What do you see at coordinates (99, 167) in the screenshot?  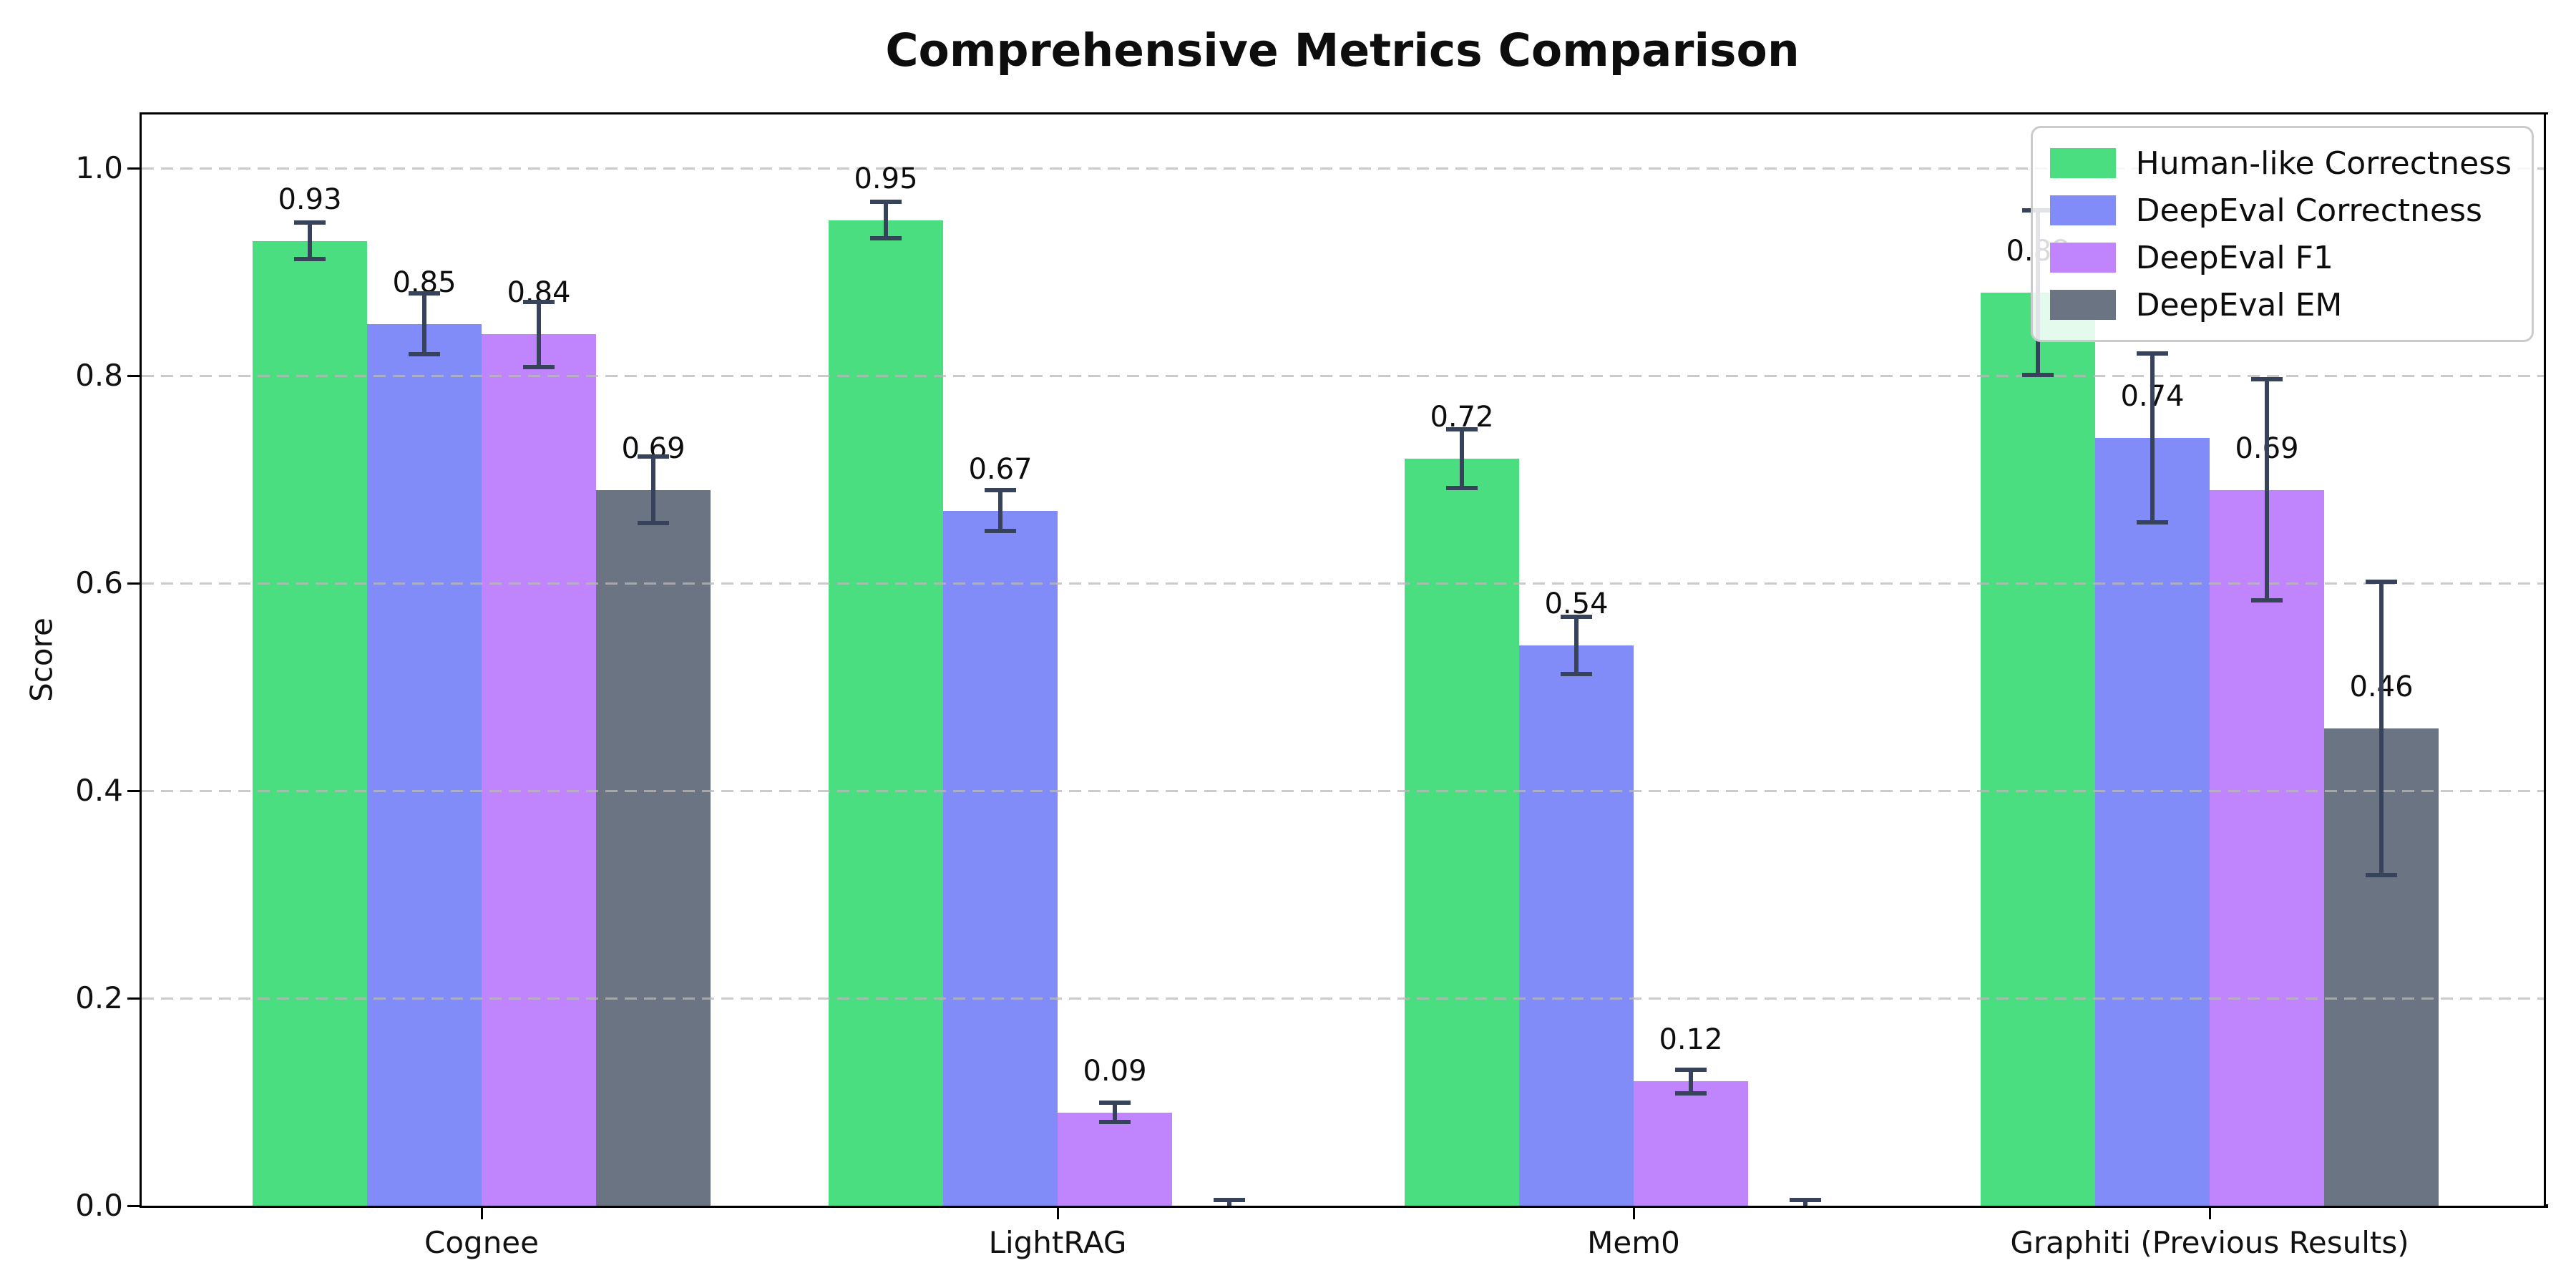 I see `y-tick-label: 1.0` at bounding box center [99, 167].